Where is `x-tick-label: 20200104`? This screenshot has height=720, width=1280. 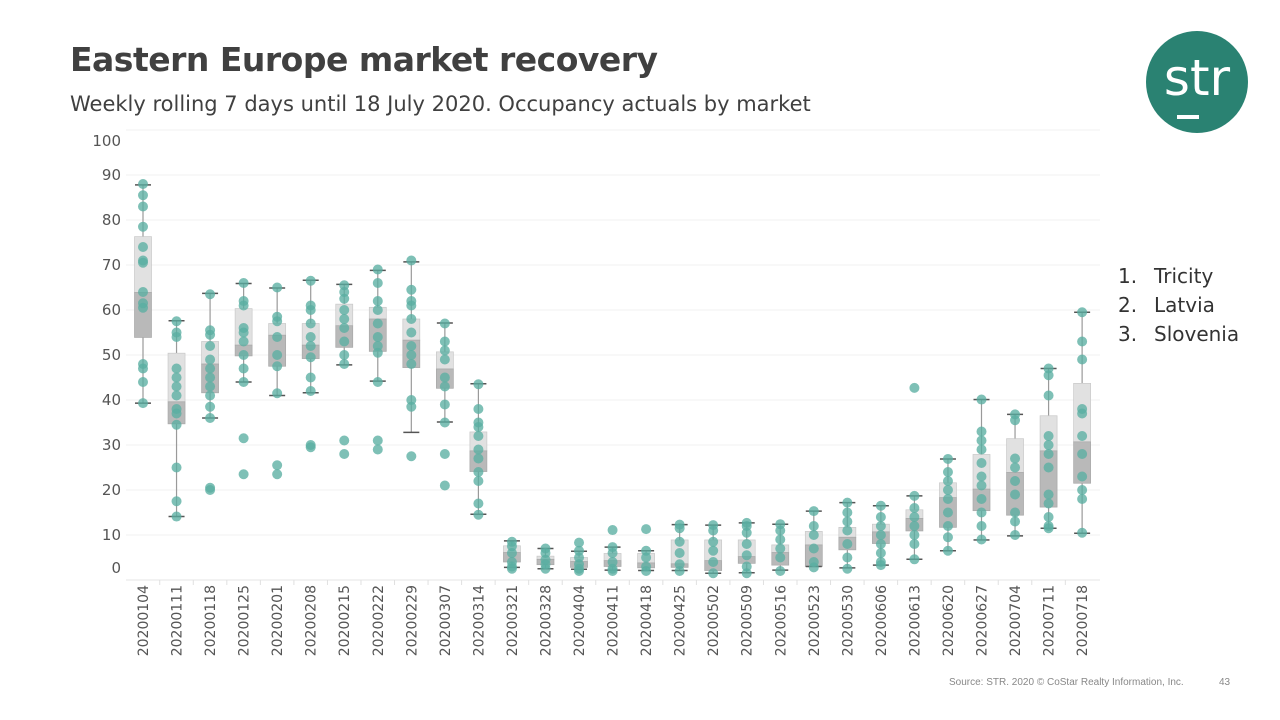 x-tick-label: 20200104 is located at coordinates (144, 620).